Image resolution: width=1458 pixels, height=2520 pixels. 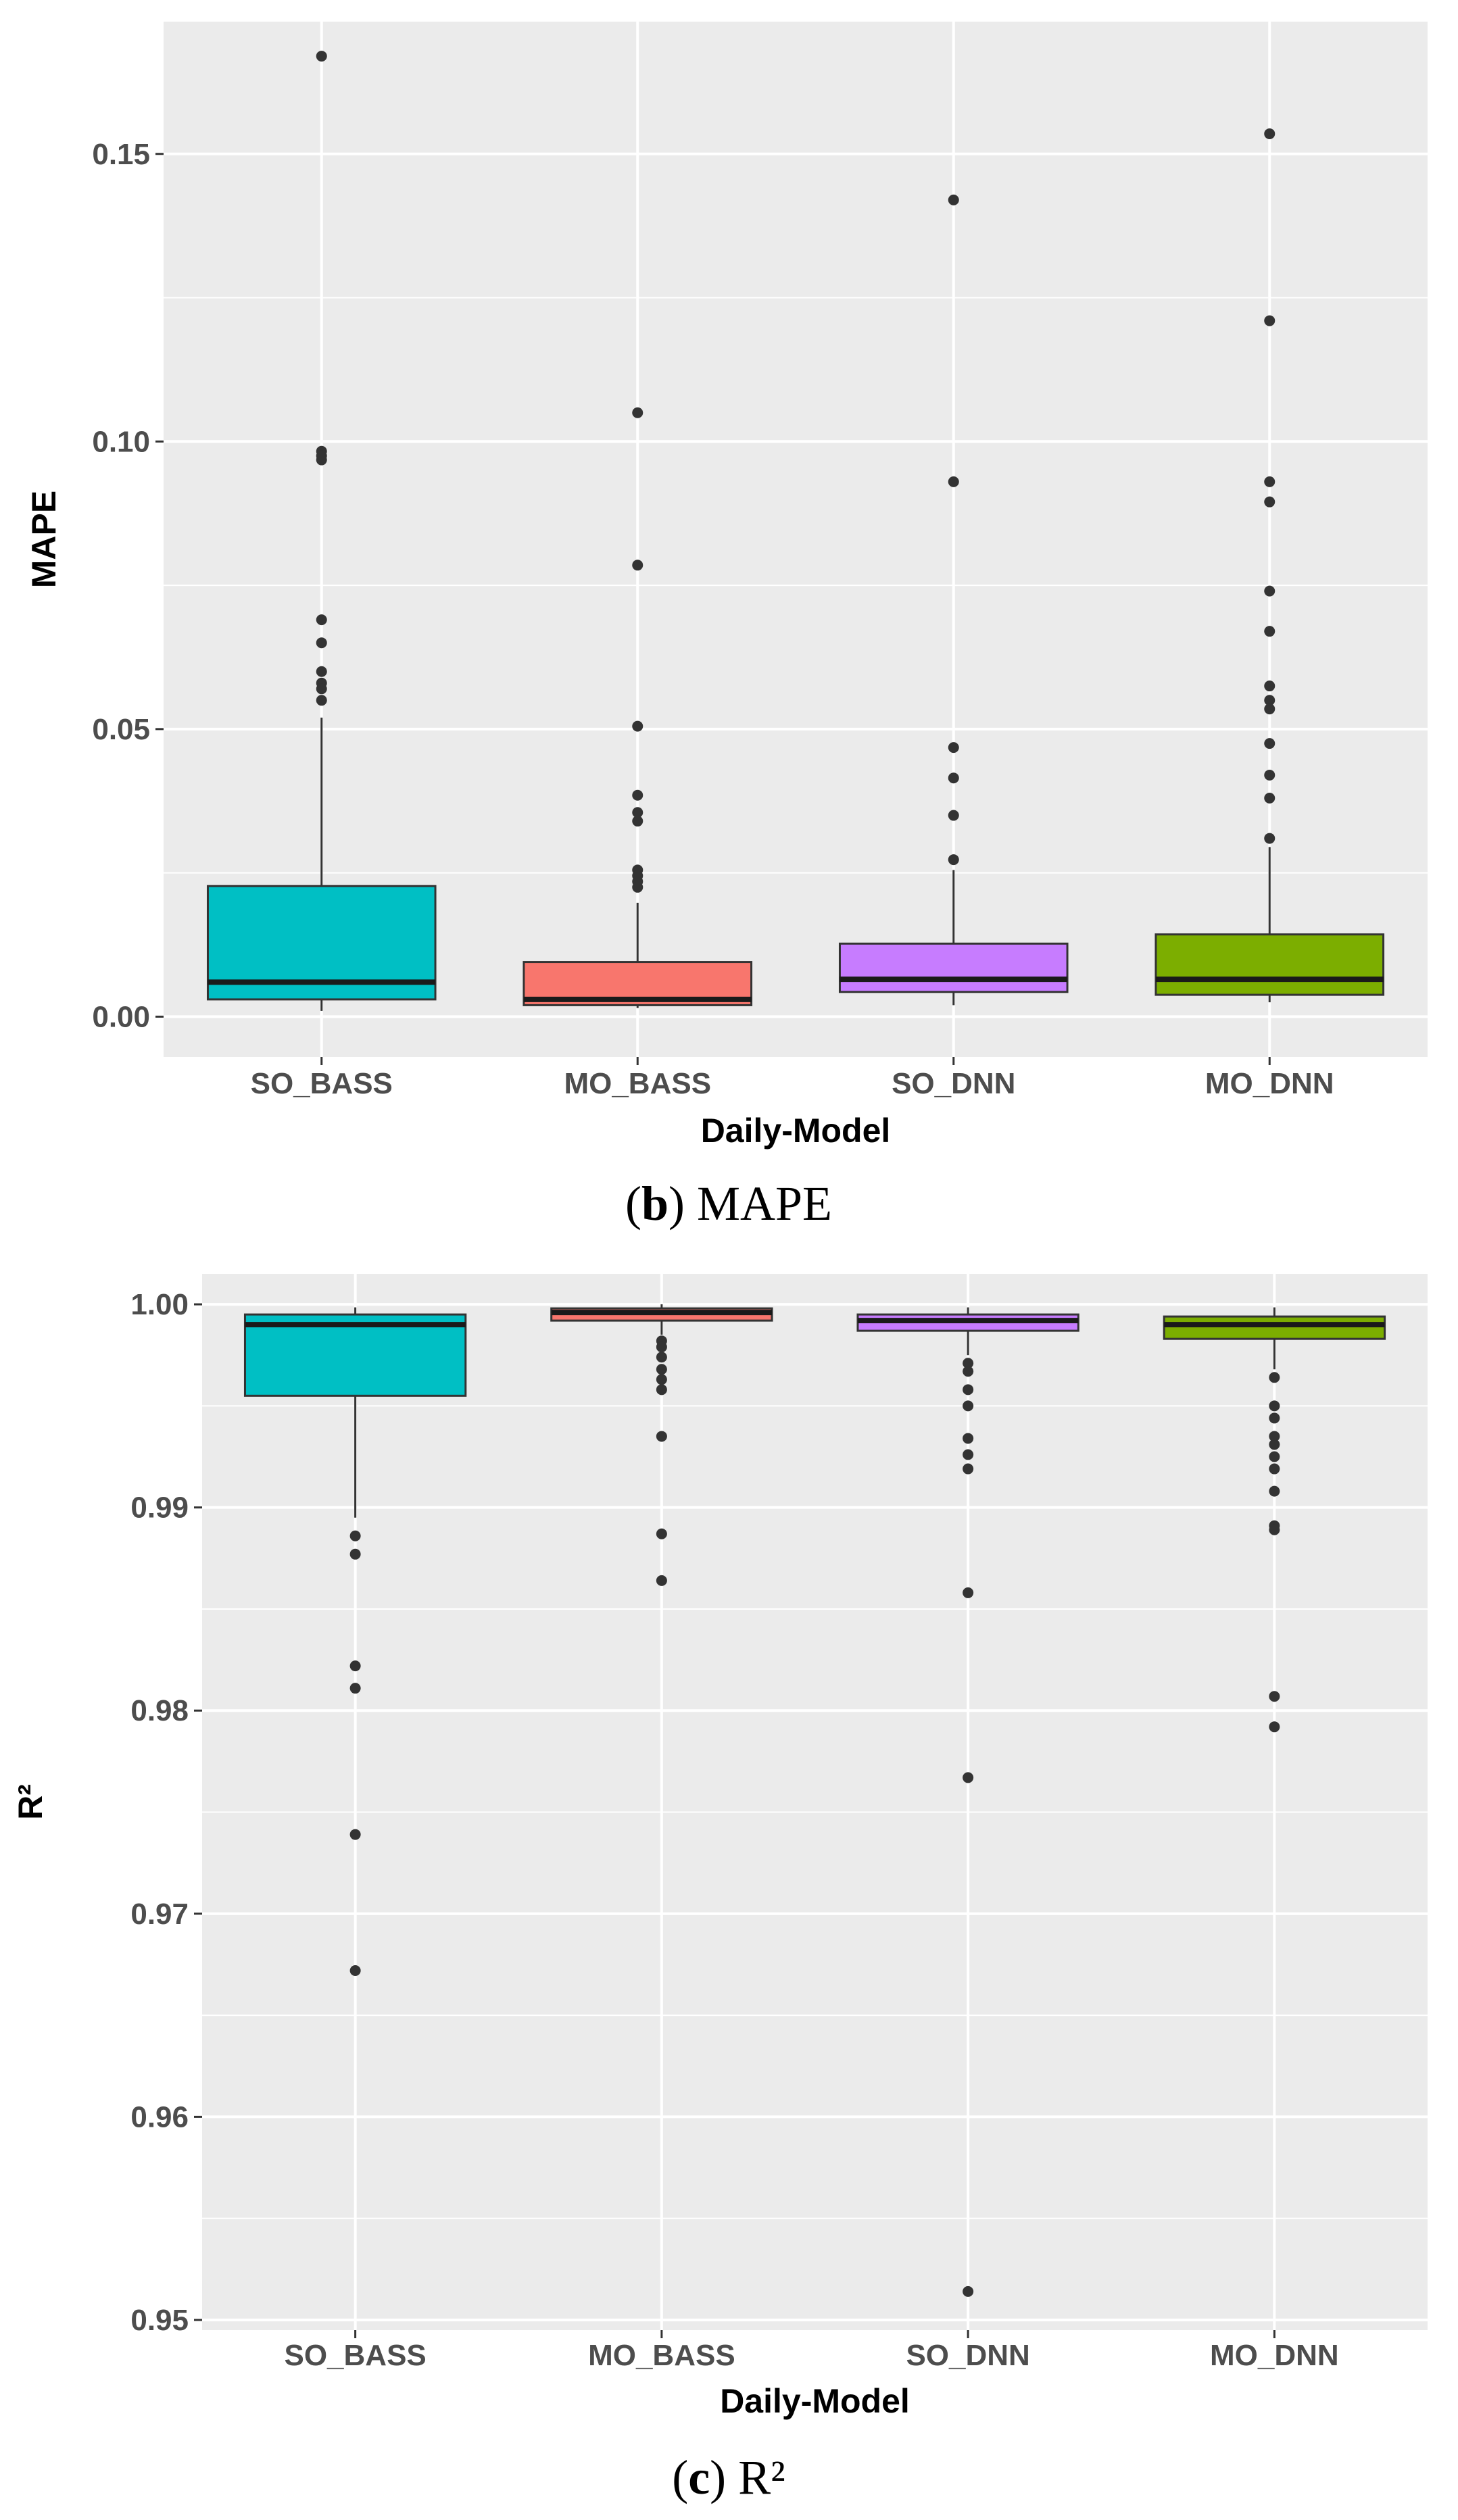 I want to click on panel-caption: (b) MAPE, so click(x=728, y=1204).